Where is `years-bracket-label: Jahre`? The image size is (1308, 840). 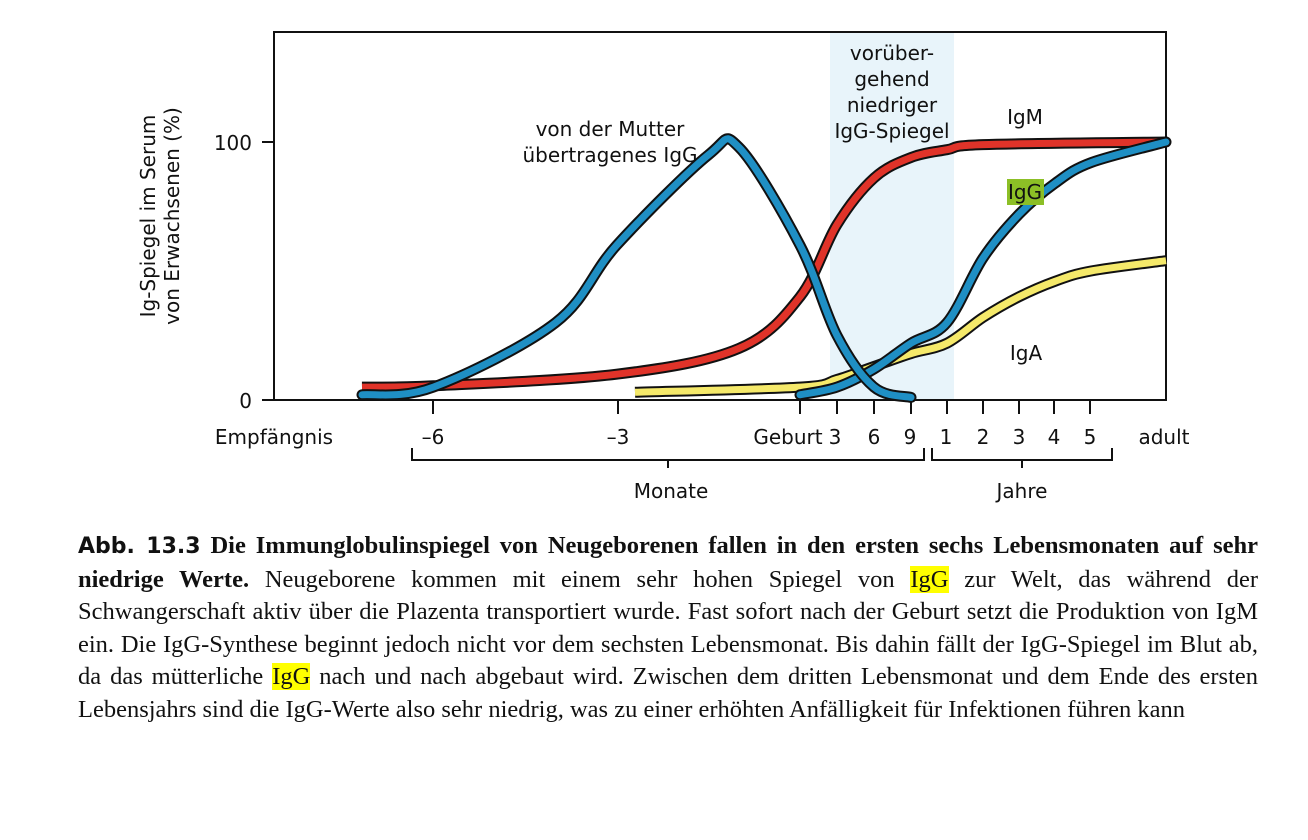
years-bracket-label: Jahre is located at coordinates (1021, 491).